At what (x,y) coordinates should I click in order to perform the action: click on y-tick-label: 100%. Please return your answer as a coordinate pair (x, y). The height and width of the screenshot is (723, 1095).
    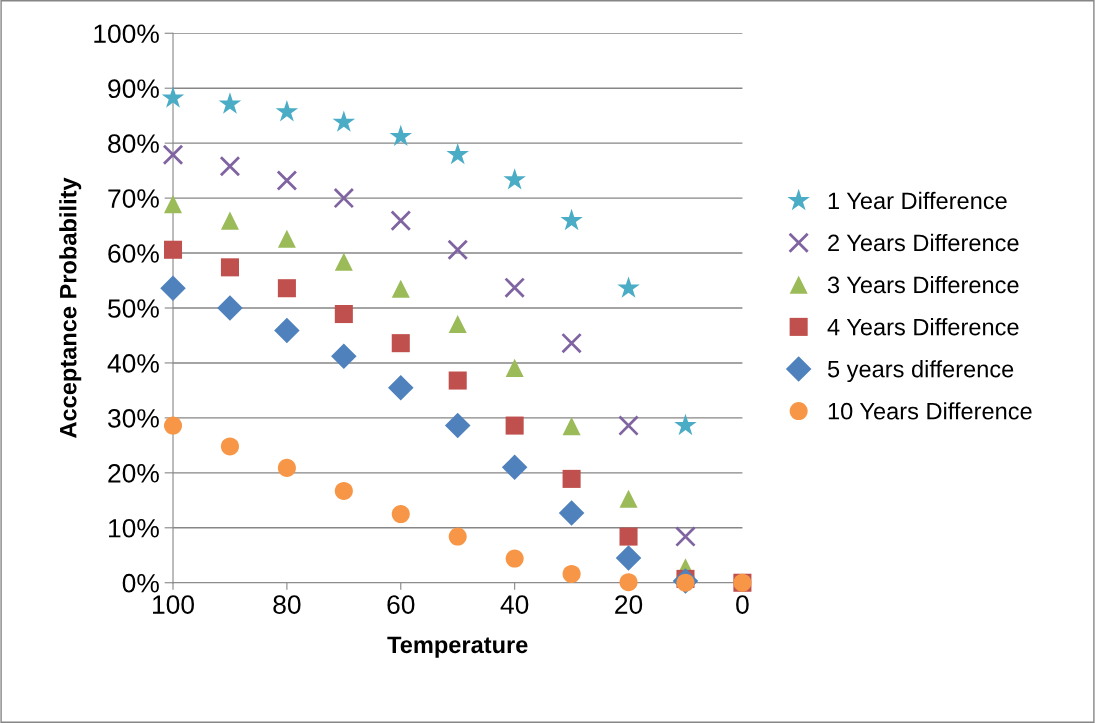
    Looking at the image, I should click on (126, 34).